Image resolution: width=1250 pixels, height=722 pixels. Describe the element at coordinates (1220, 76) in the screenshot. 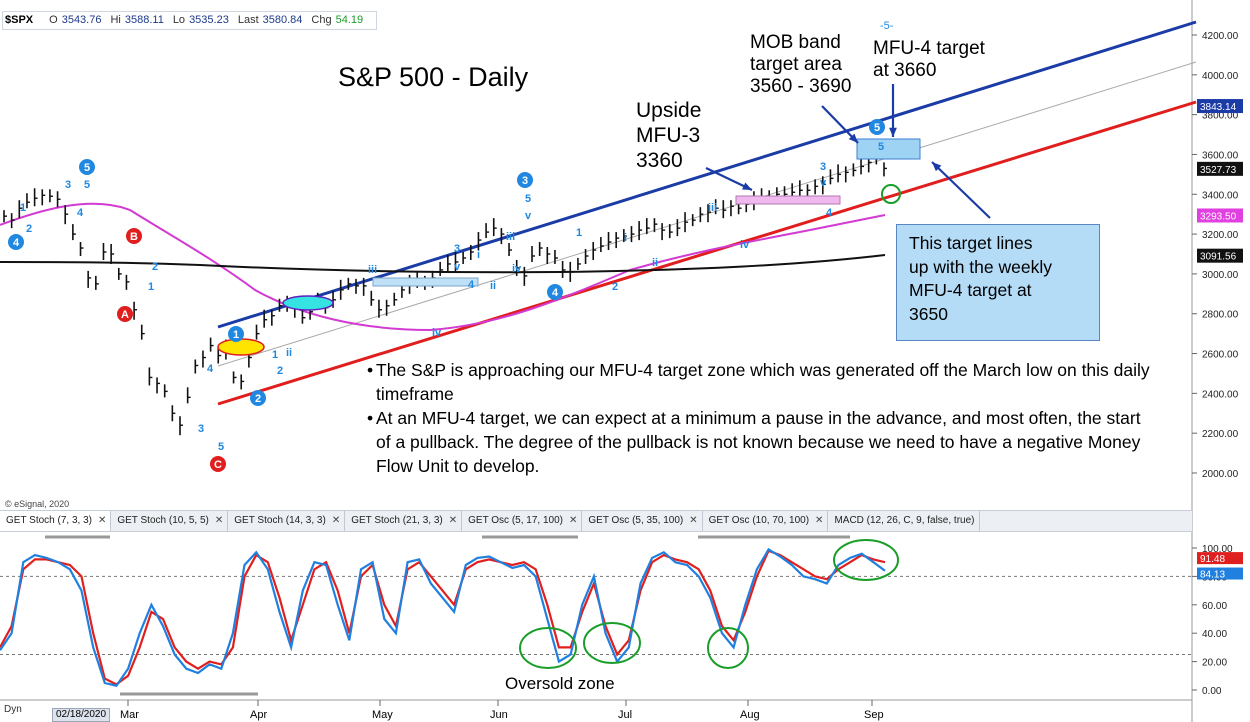

I see `y-tick-label: 4000.00` at that location.